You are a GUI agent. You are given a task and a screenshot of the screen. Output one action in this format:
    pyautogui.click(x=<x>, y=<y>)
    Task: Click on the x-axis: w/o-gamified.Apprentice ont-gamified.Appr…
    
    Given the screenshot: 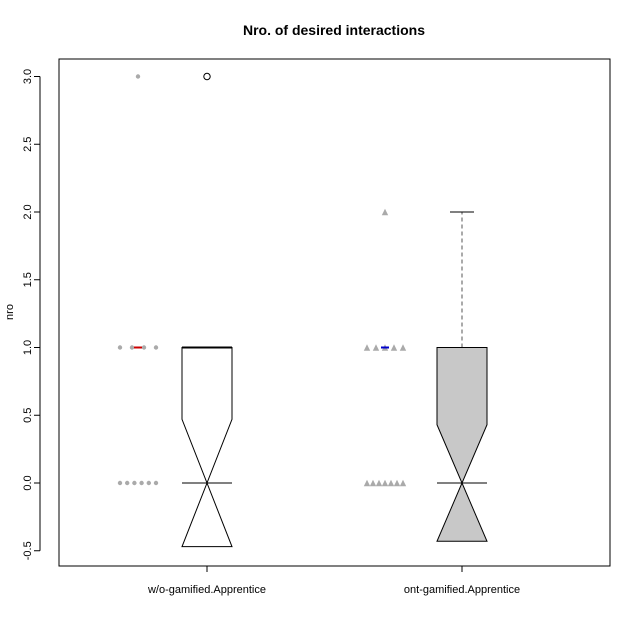 What is the action you would take?
    pyautogui.click(x=333, y=581)
    